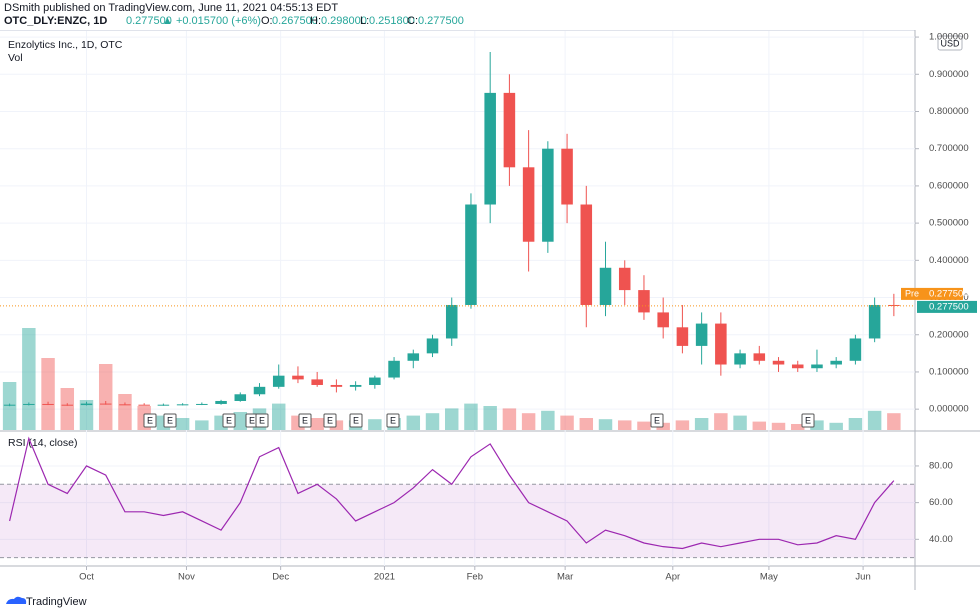 Image resolution: width=980 pixels, height=614 pixels. What do you see at coordinates (211, 21) in the screenshot?
I see `change: ▲ +0.015700 (+6%)` at bounding box center [211, 21].